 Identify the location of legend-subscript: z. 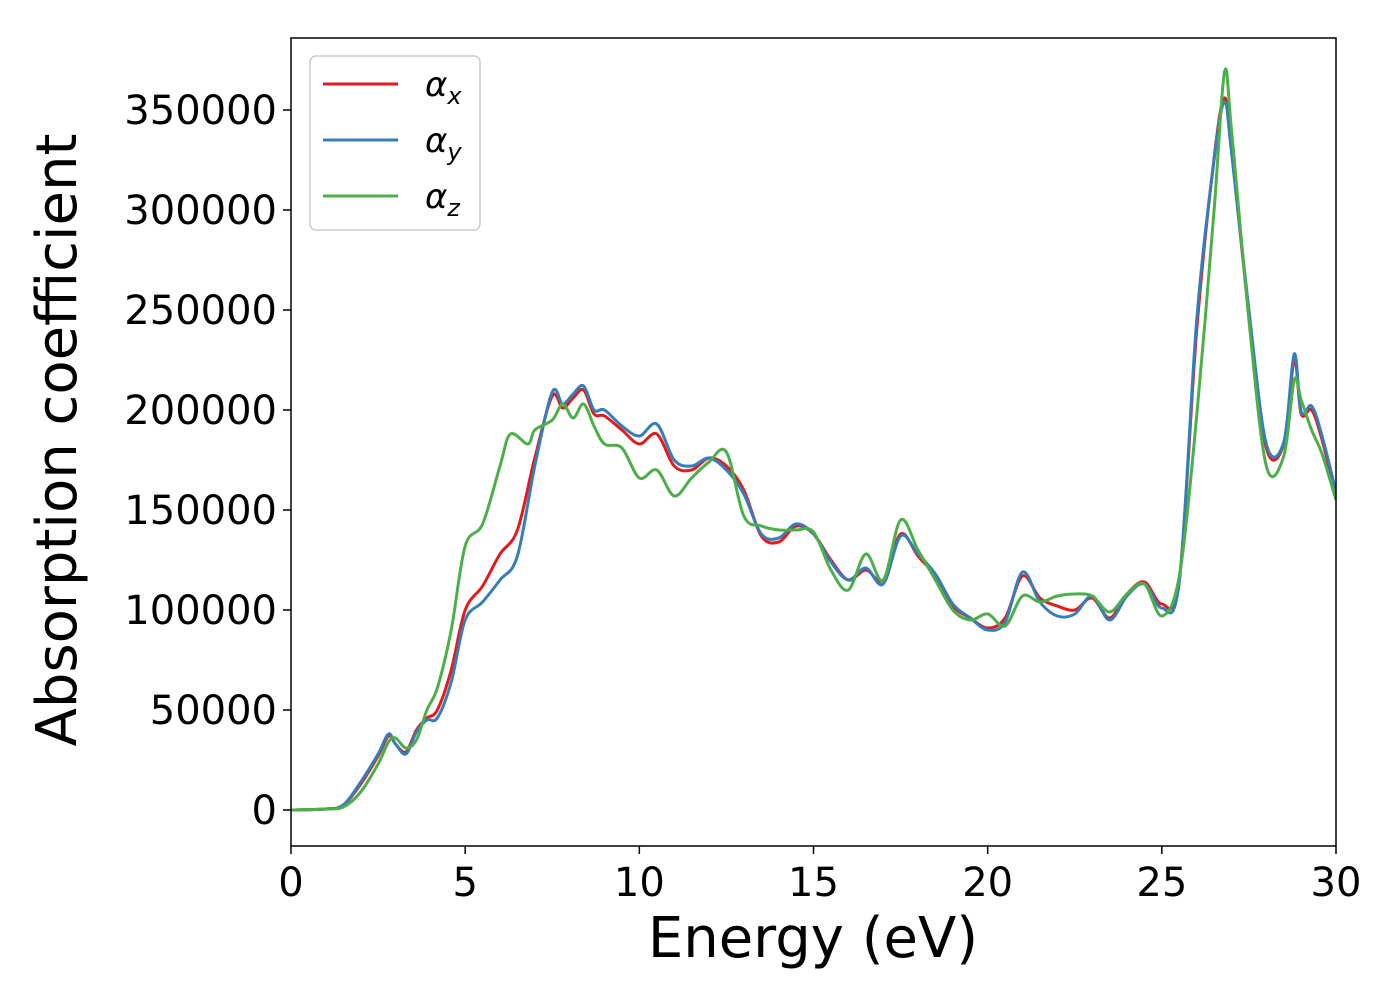
(453, 208).